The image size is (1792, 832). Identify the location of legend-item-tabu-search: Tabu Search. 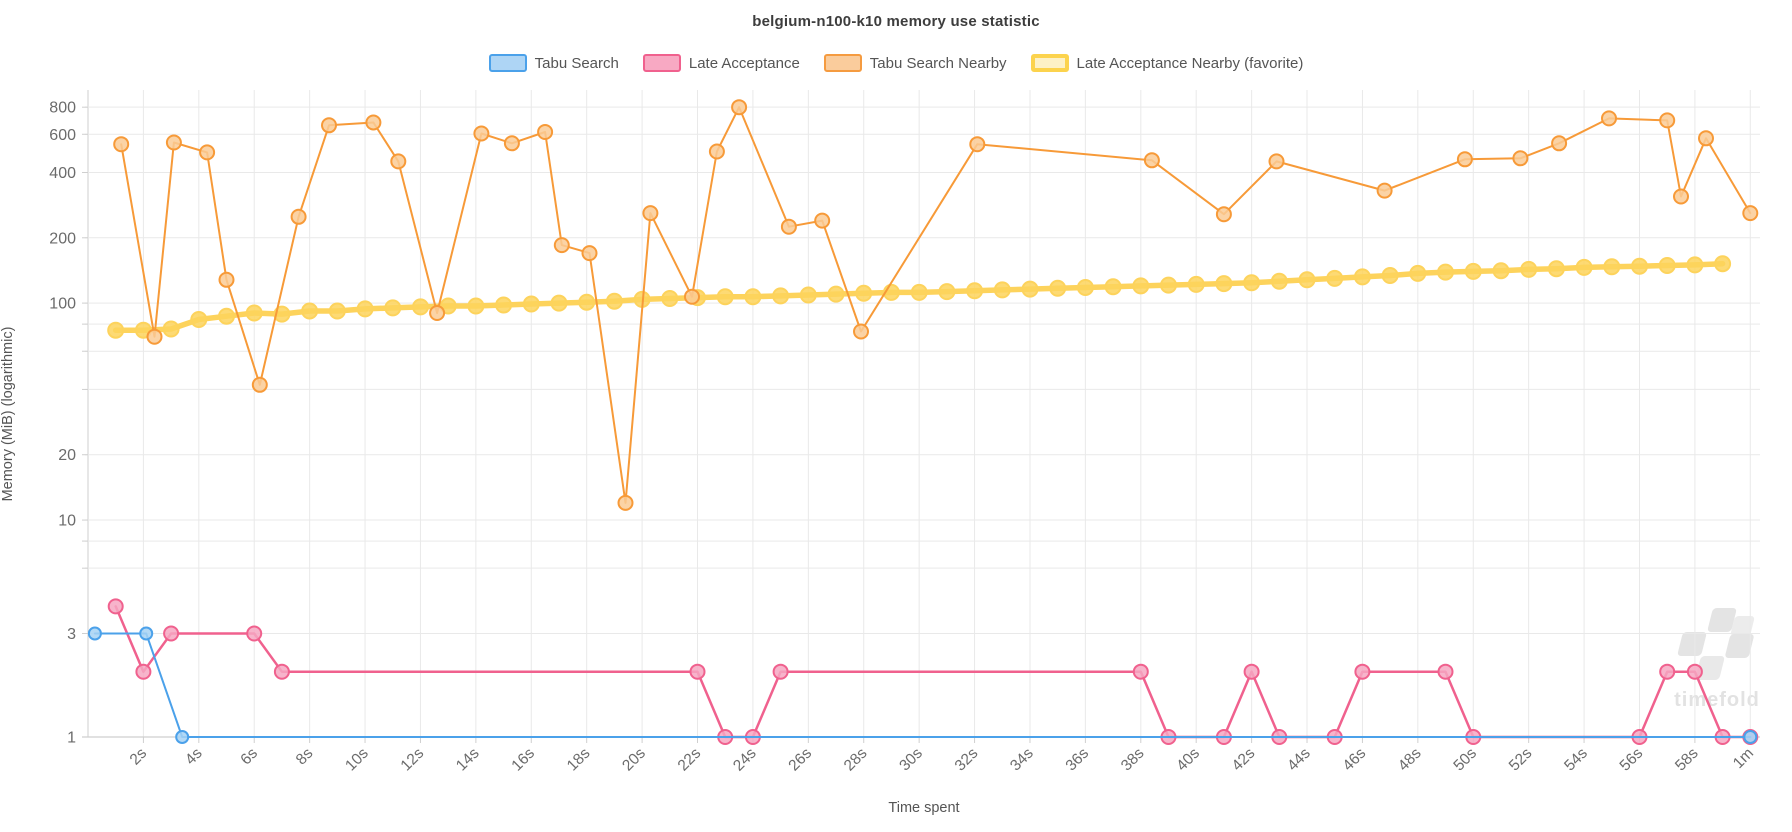
(553, 63).